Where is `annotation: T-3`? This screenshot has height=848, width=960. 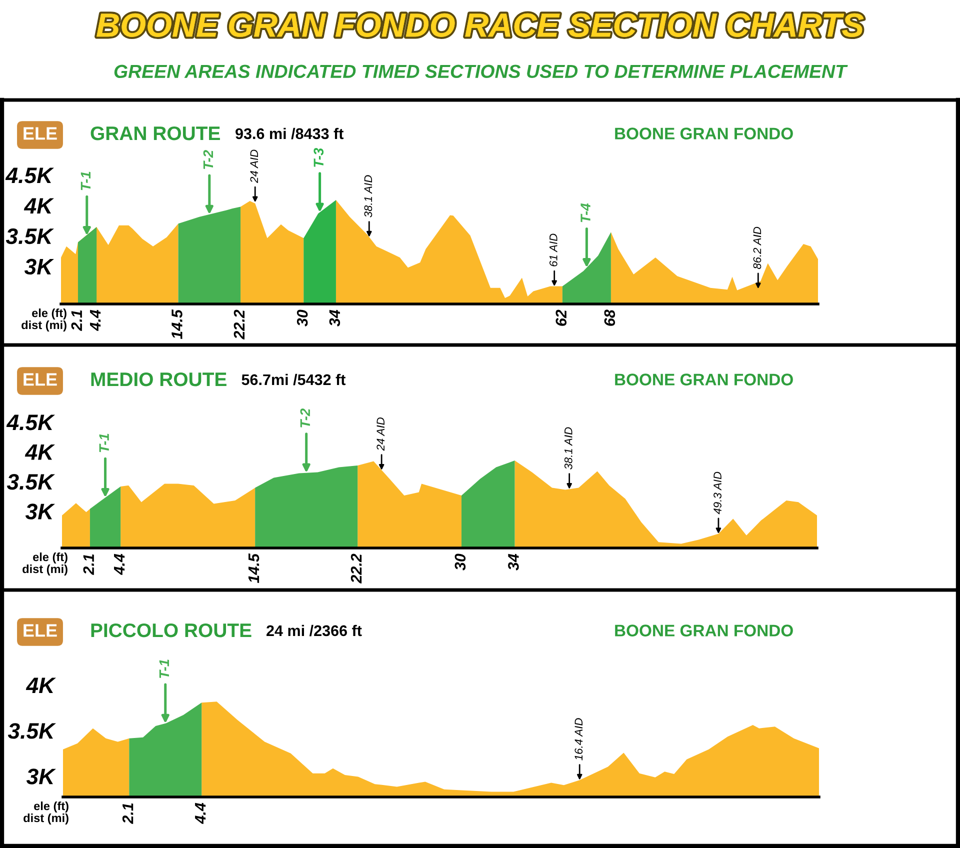
annotation: T-3 is located at coordinates (319, 157).